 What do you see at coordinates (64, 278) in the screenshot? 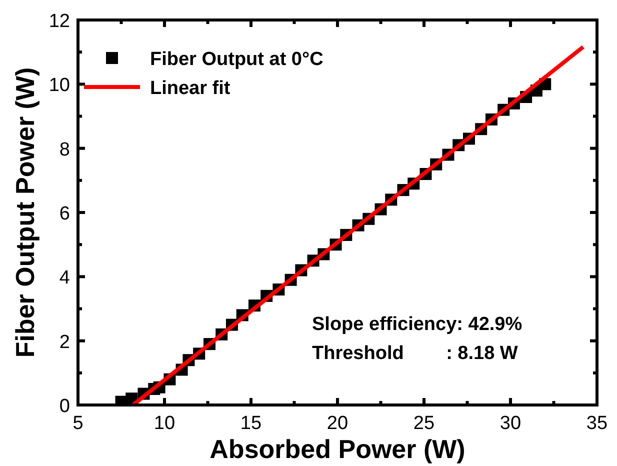
I see `y-tick-label: 4` at bounding box center [64, 278].